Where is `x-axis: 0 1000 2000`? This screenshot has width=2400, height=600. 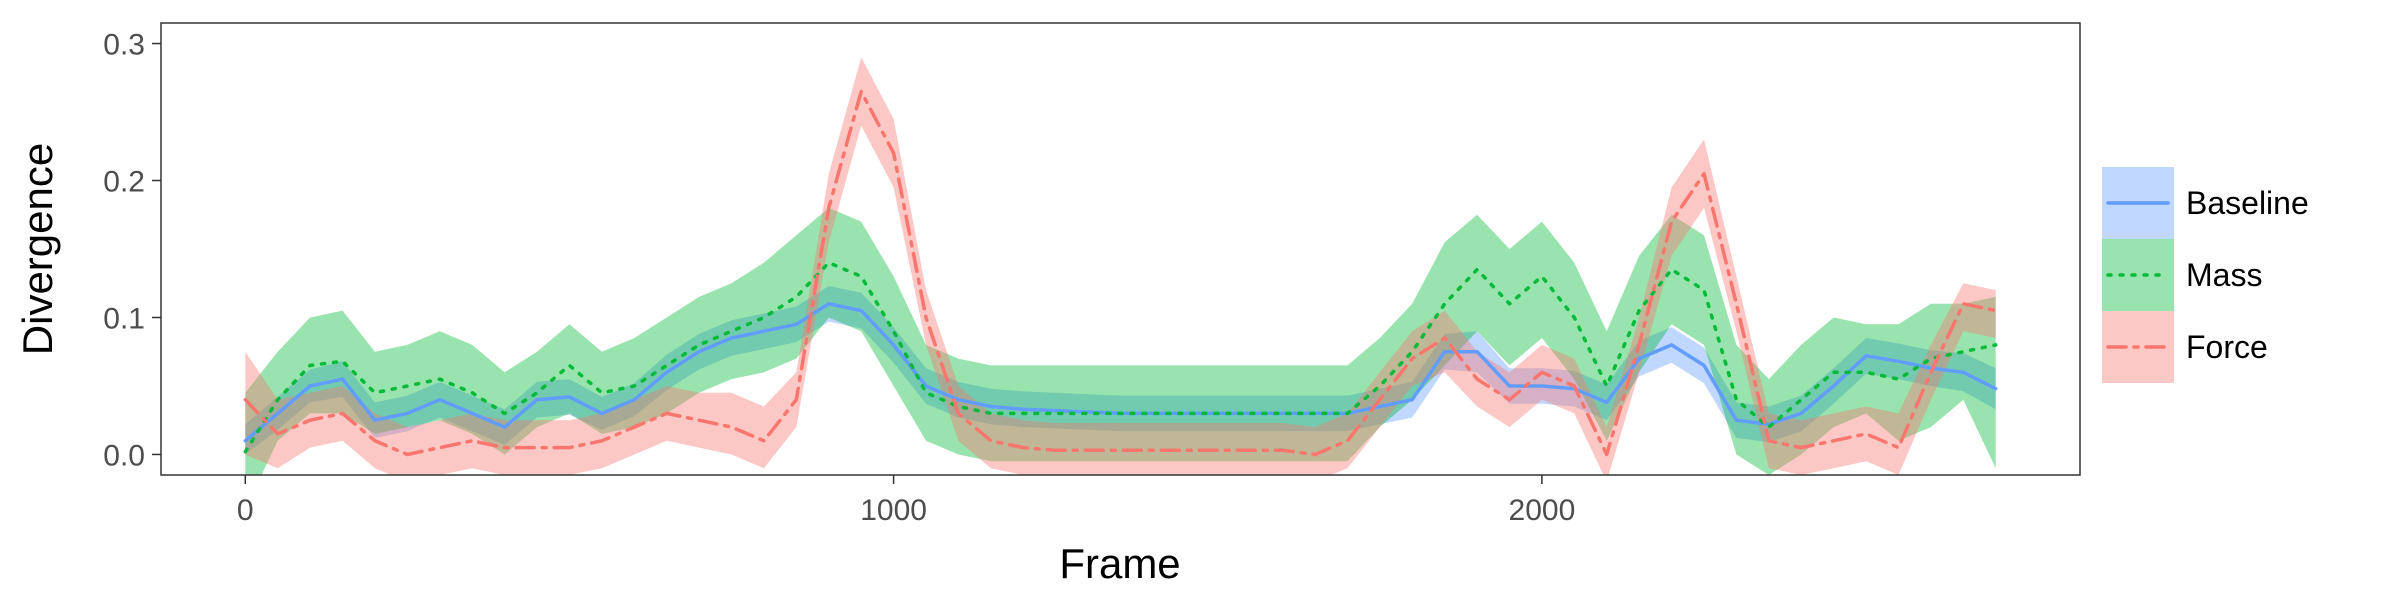 x-axis: 0 1000 2000 is located at coordinates (906, 501).